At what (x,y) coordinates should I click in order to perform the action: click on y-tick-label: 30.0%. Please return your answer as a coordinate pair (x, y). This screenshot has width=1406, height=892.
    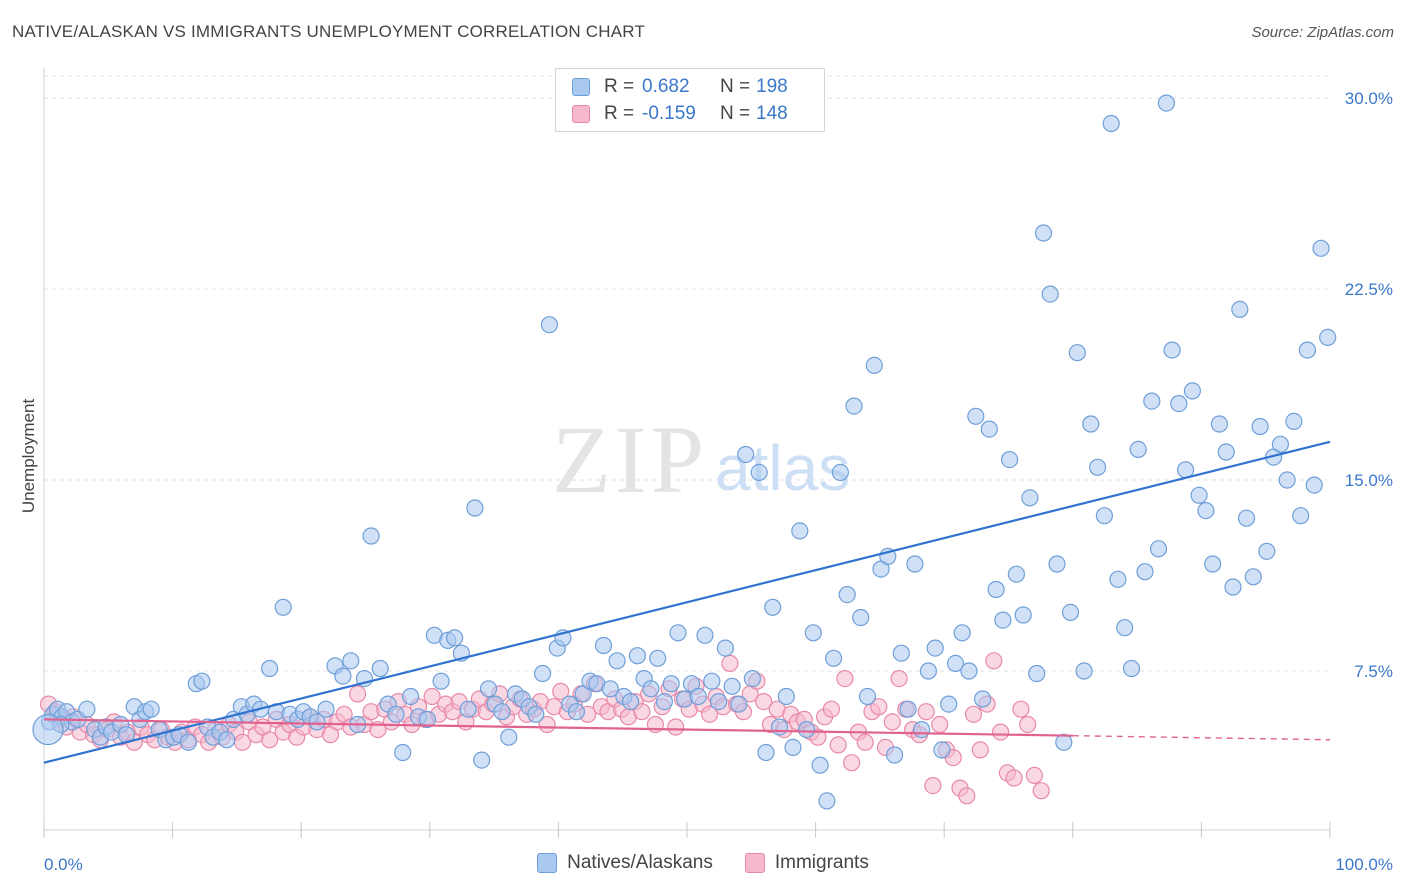
    Looking at the image, I should click on (1369, 98).